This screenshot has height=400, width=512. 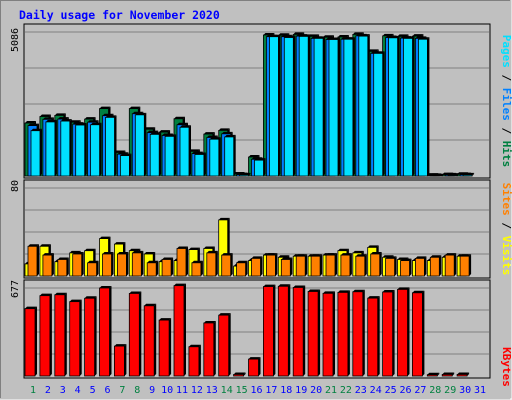 I want to click on kbytes-panel-legend: KBytes, so click(x=506, y=367).